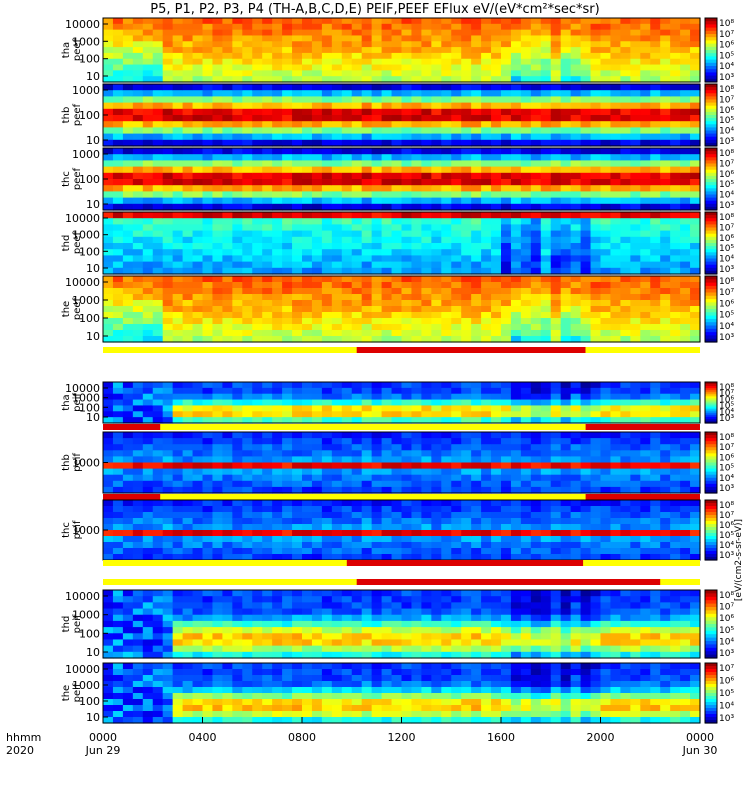 The image size is (750, 800). What do you see at coordinates (726, 479) in the screenshot?
I see `colorbar-tick-label: 10⁴` at bounding box center [726, 479].